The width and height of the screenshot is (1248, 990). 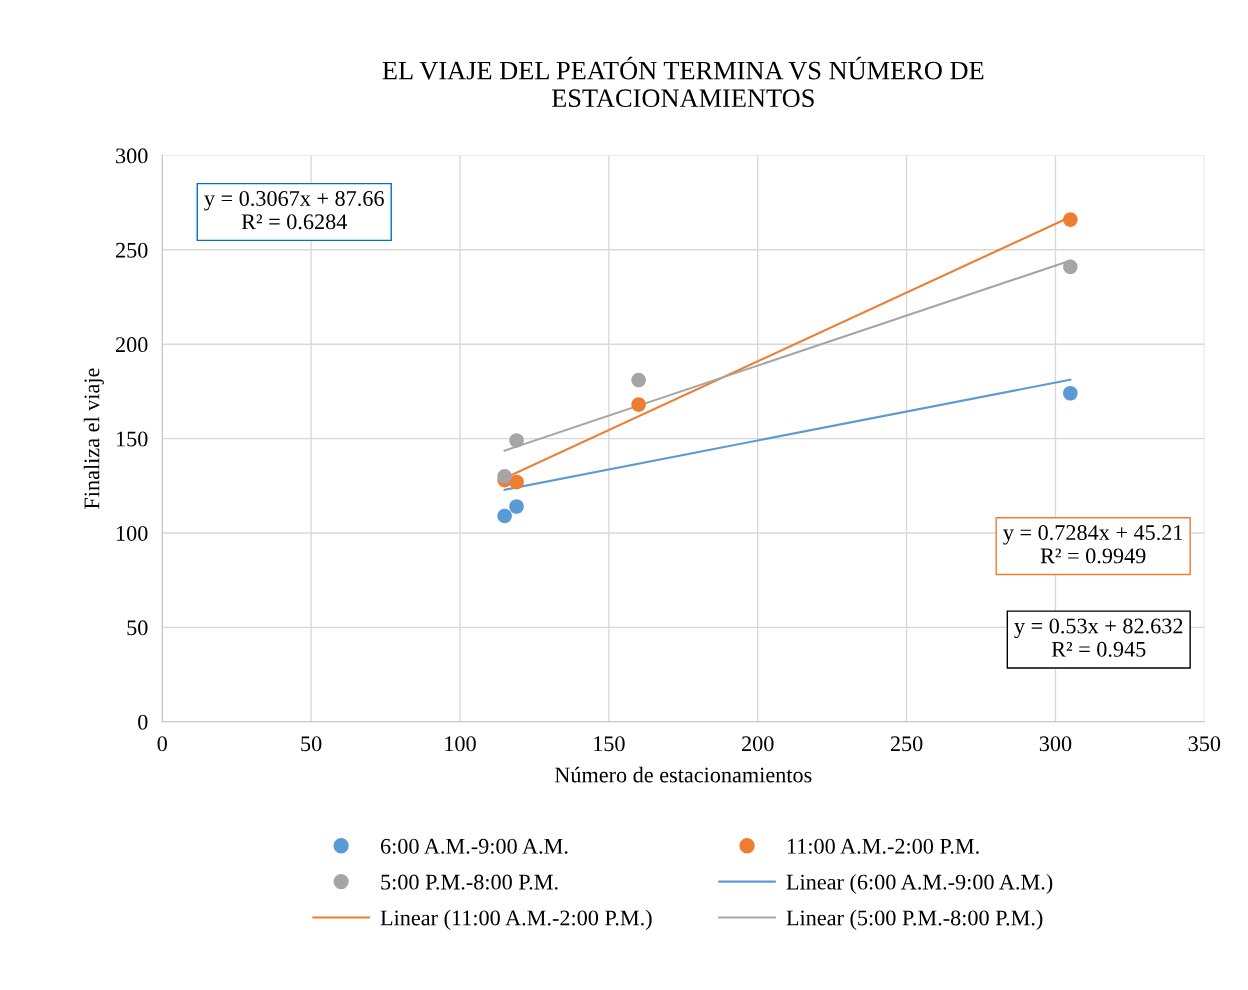 What do you see at coordinates (919, 884) in the screenshot?
I see `legend-label: Linear (6:00 A.M.-9:00 A.M.)` at bounding box center [919, 884].